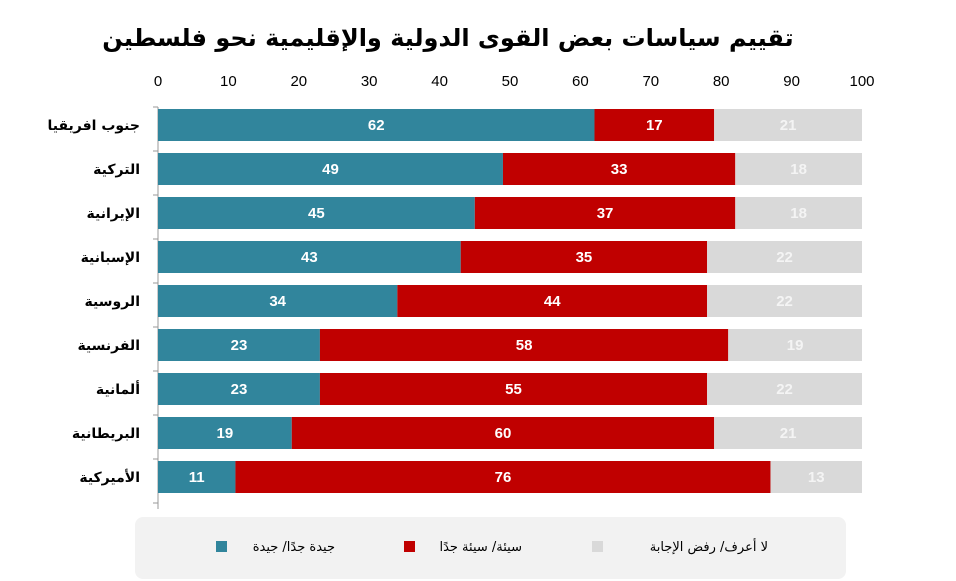  I want to click on data-label: 58, so click(524, 345).